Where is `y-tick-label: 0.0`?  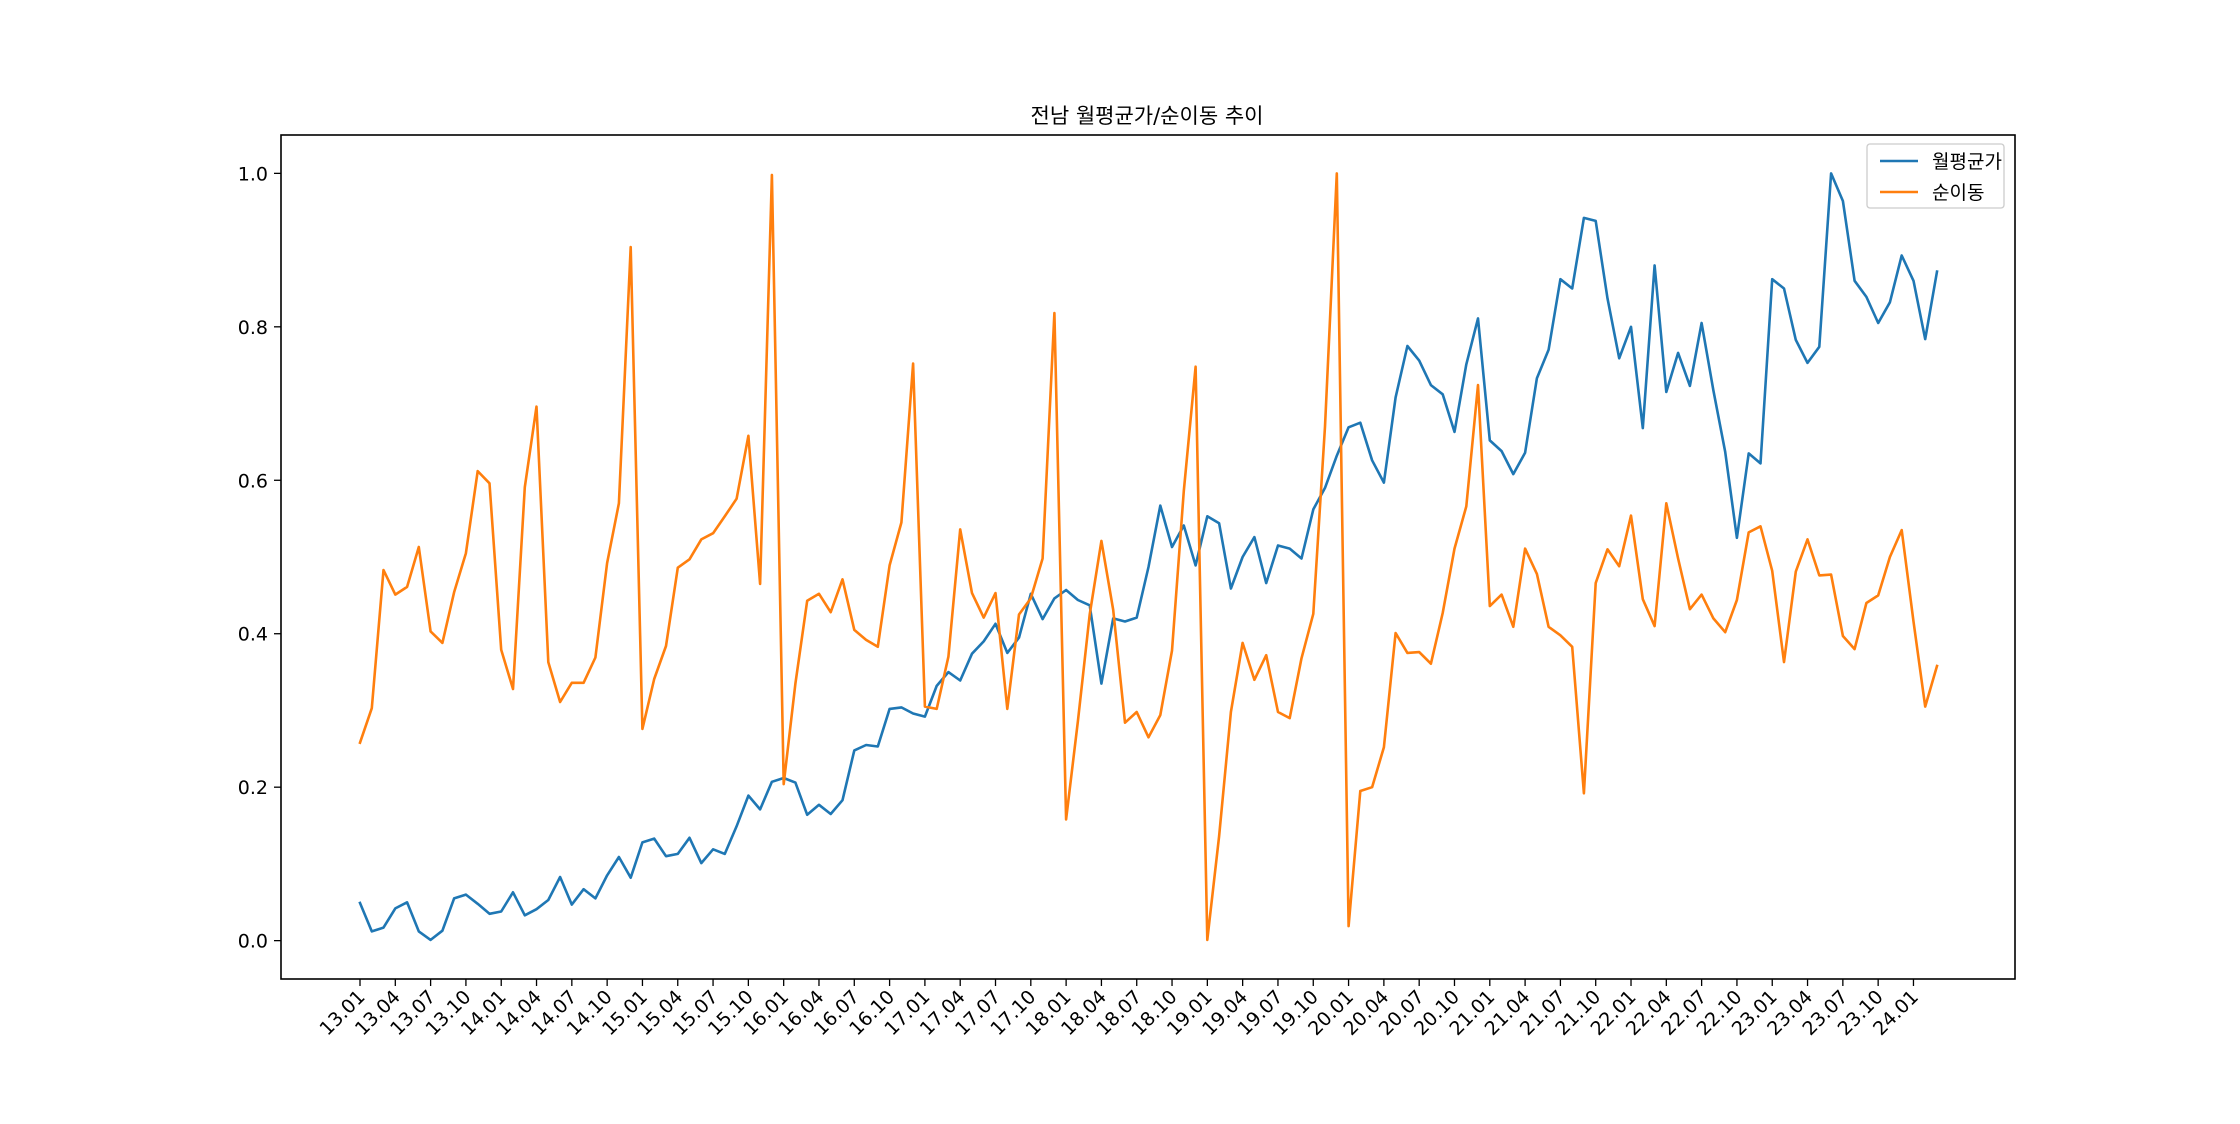
y-tick-label: 0.0 is located at coordinates (253, 942).